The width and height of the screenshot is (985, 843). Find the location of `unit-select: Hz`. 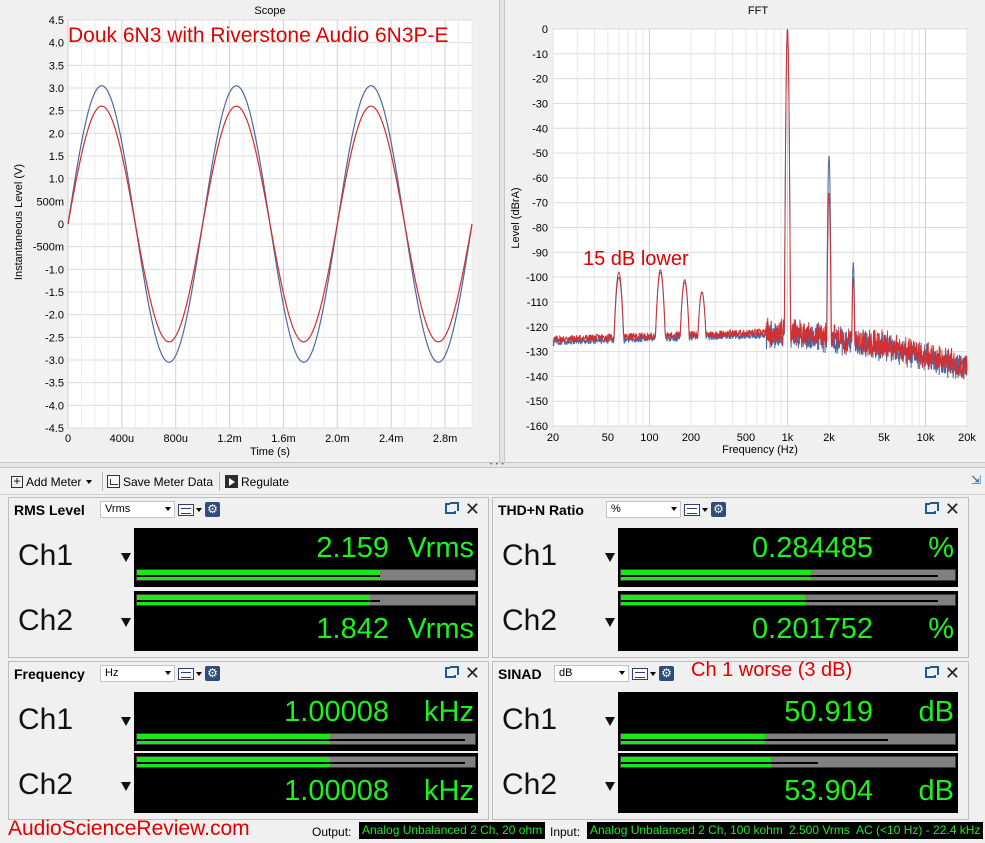

unit-select: Hz is located at coordinates (137, 673).